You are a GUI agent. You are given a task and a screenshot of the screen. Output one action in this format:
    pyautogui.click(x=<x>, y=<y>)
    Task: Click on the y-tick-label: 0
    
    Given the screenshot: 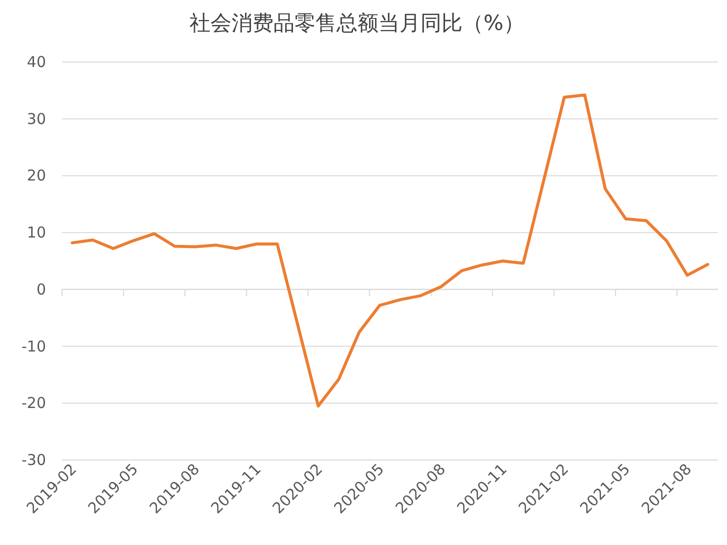 What is the action you would take?
    pyautogui.click(x=41, y=289)
    